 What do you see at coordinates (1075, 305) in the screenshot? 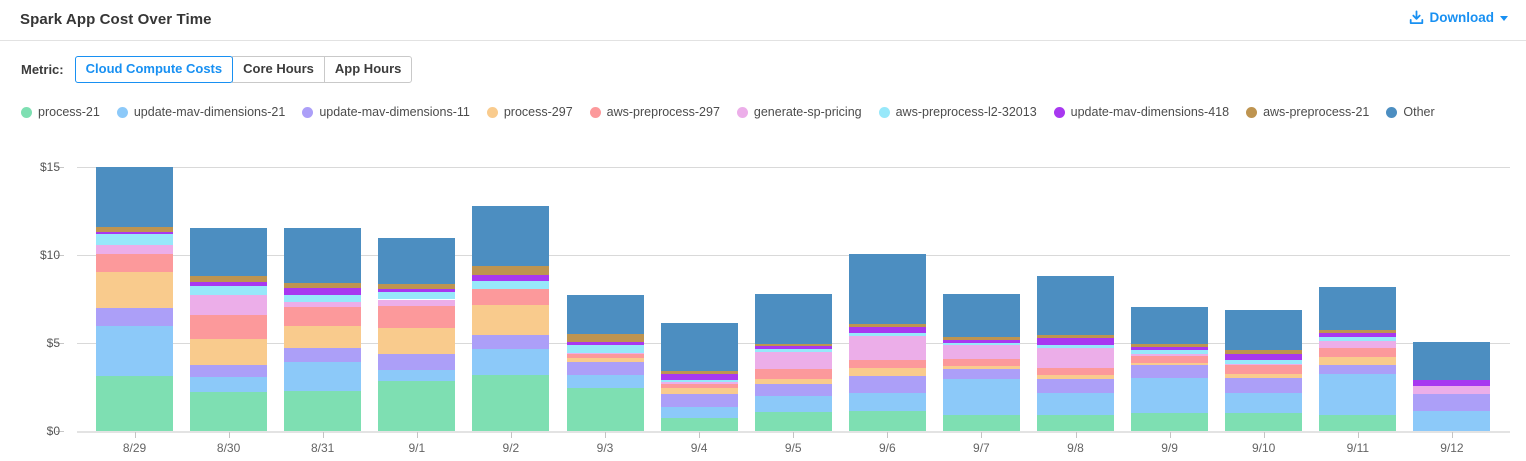
I see `bar-segment-9-8-other` at bounding box center [1075, 305].